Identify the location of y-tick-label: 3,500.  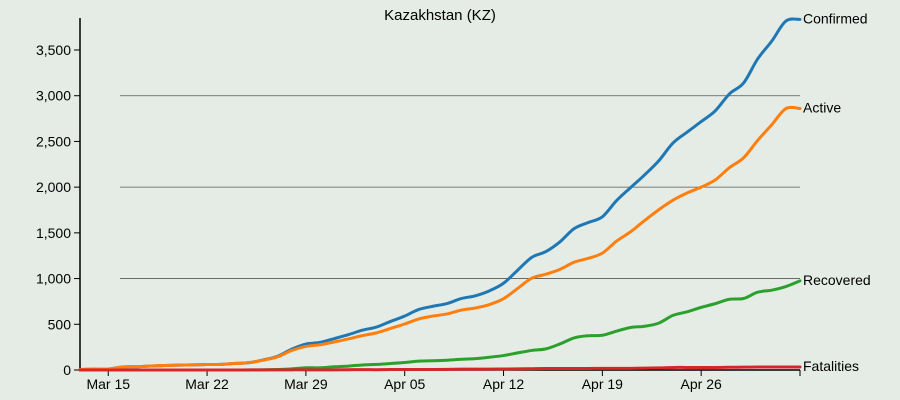
(53, 50).